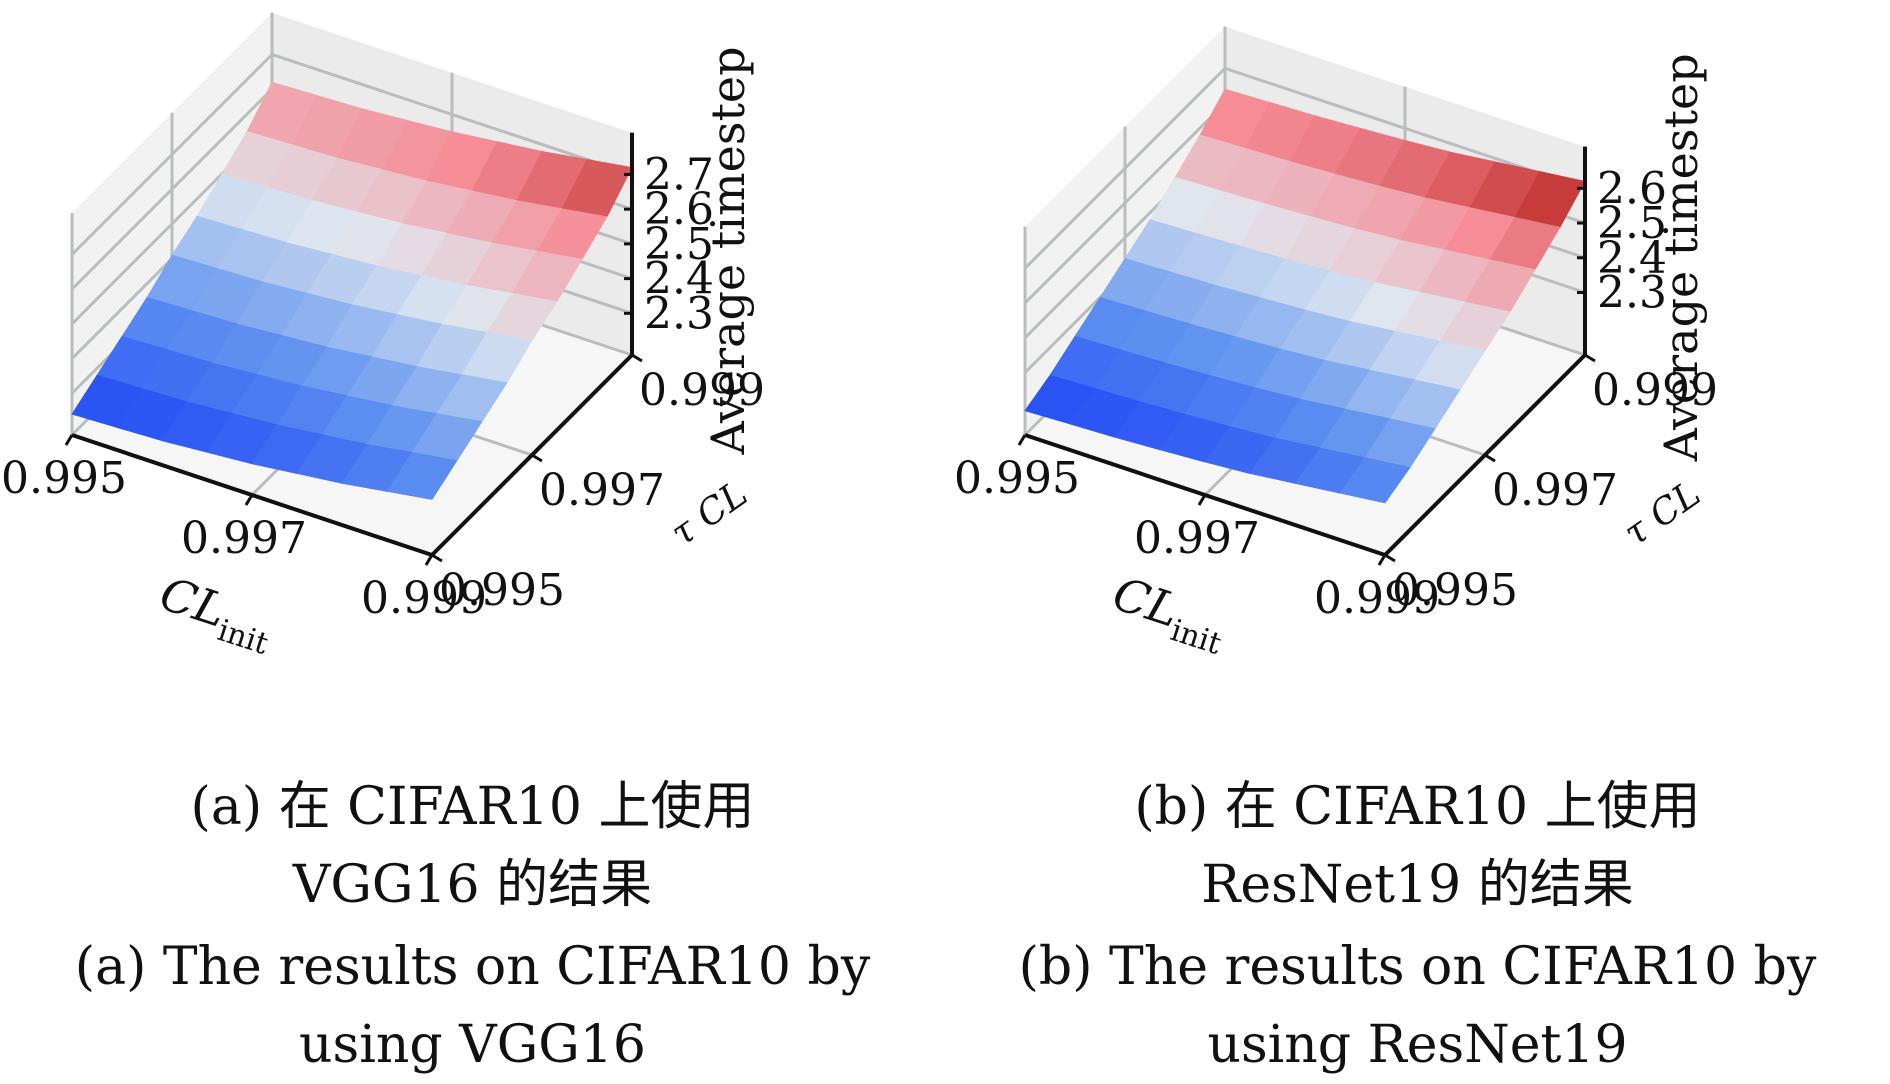  I want to click on caption-zh-line-1: (b) 在 CIFAR10 上使用, so click(1417, 807).